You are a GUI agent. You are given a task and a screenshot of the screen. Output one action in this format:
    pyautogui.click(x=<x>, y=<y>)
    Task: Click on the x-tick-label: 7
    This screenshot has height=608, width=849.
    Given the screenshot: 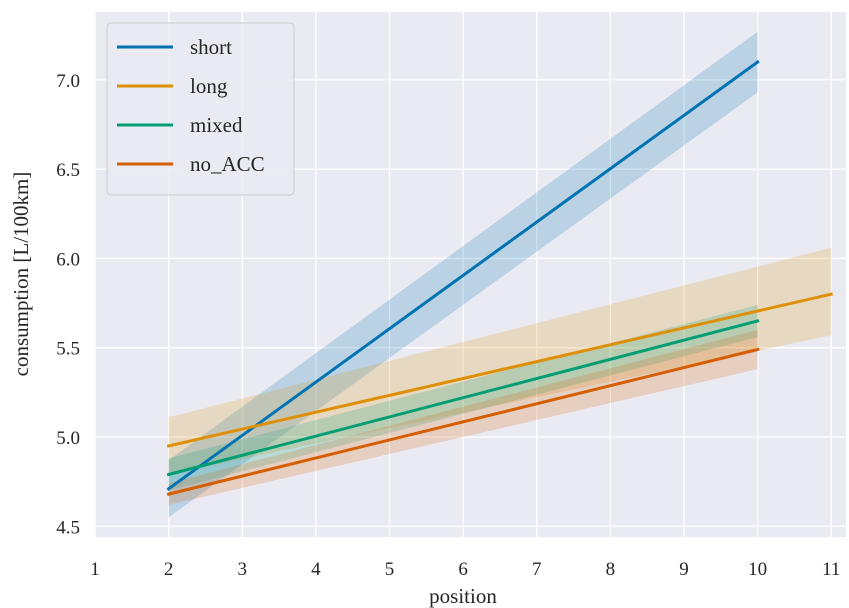 What is the action you would take?
    pyautogui.click(x=537, y=569)
    